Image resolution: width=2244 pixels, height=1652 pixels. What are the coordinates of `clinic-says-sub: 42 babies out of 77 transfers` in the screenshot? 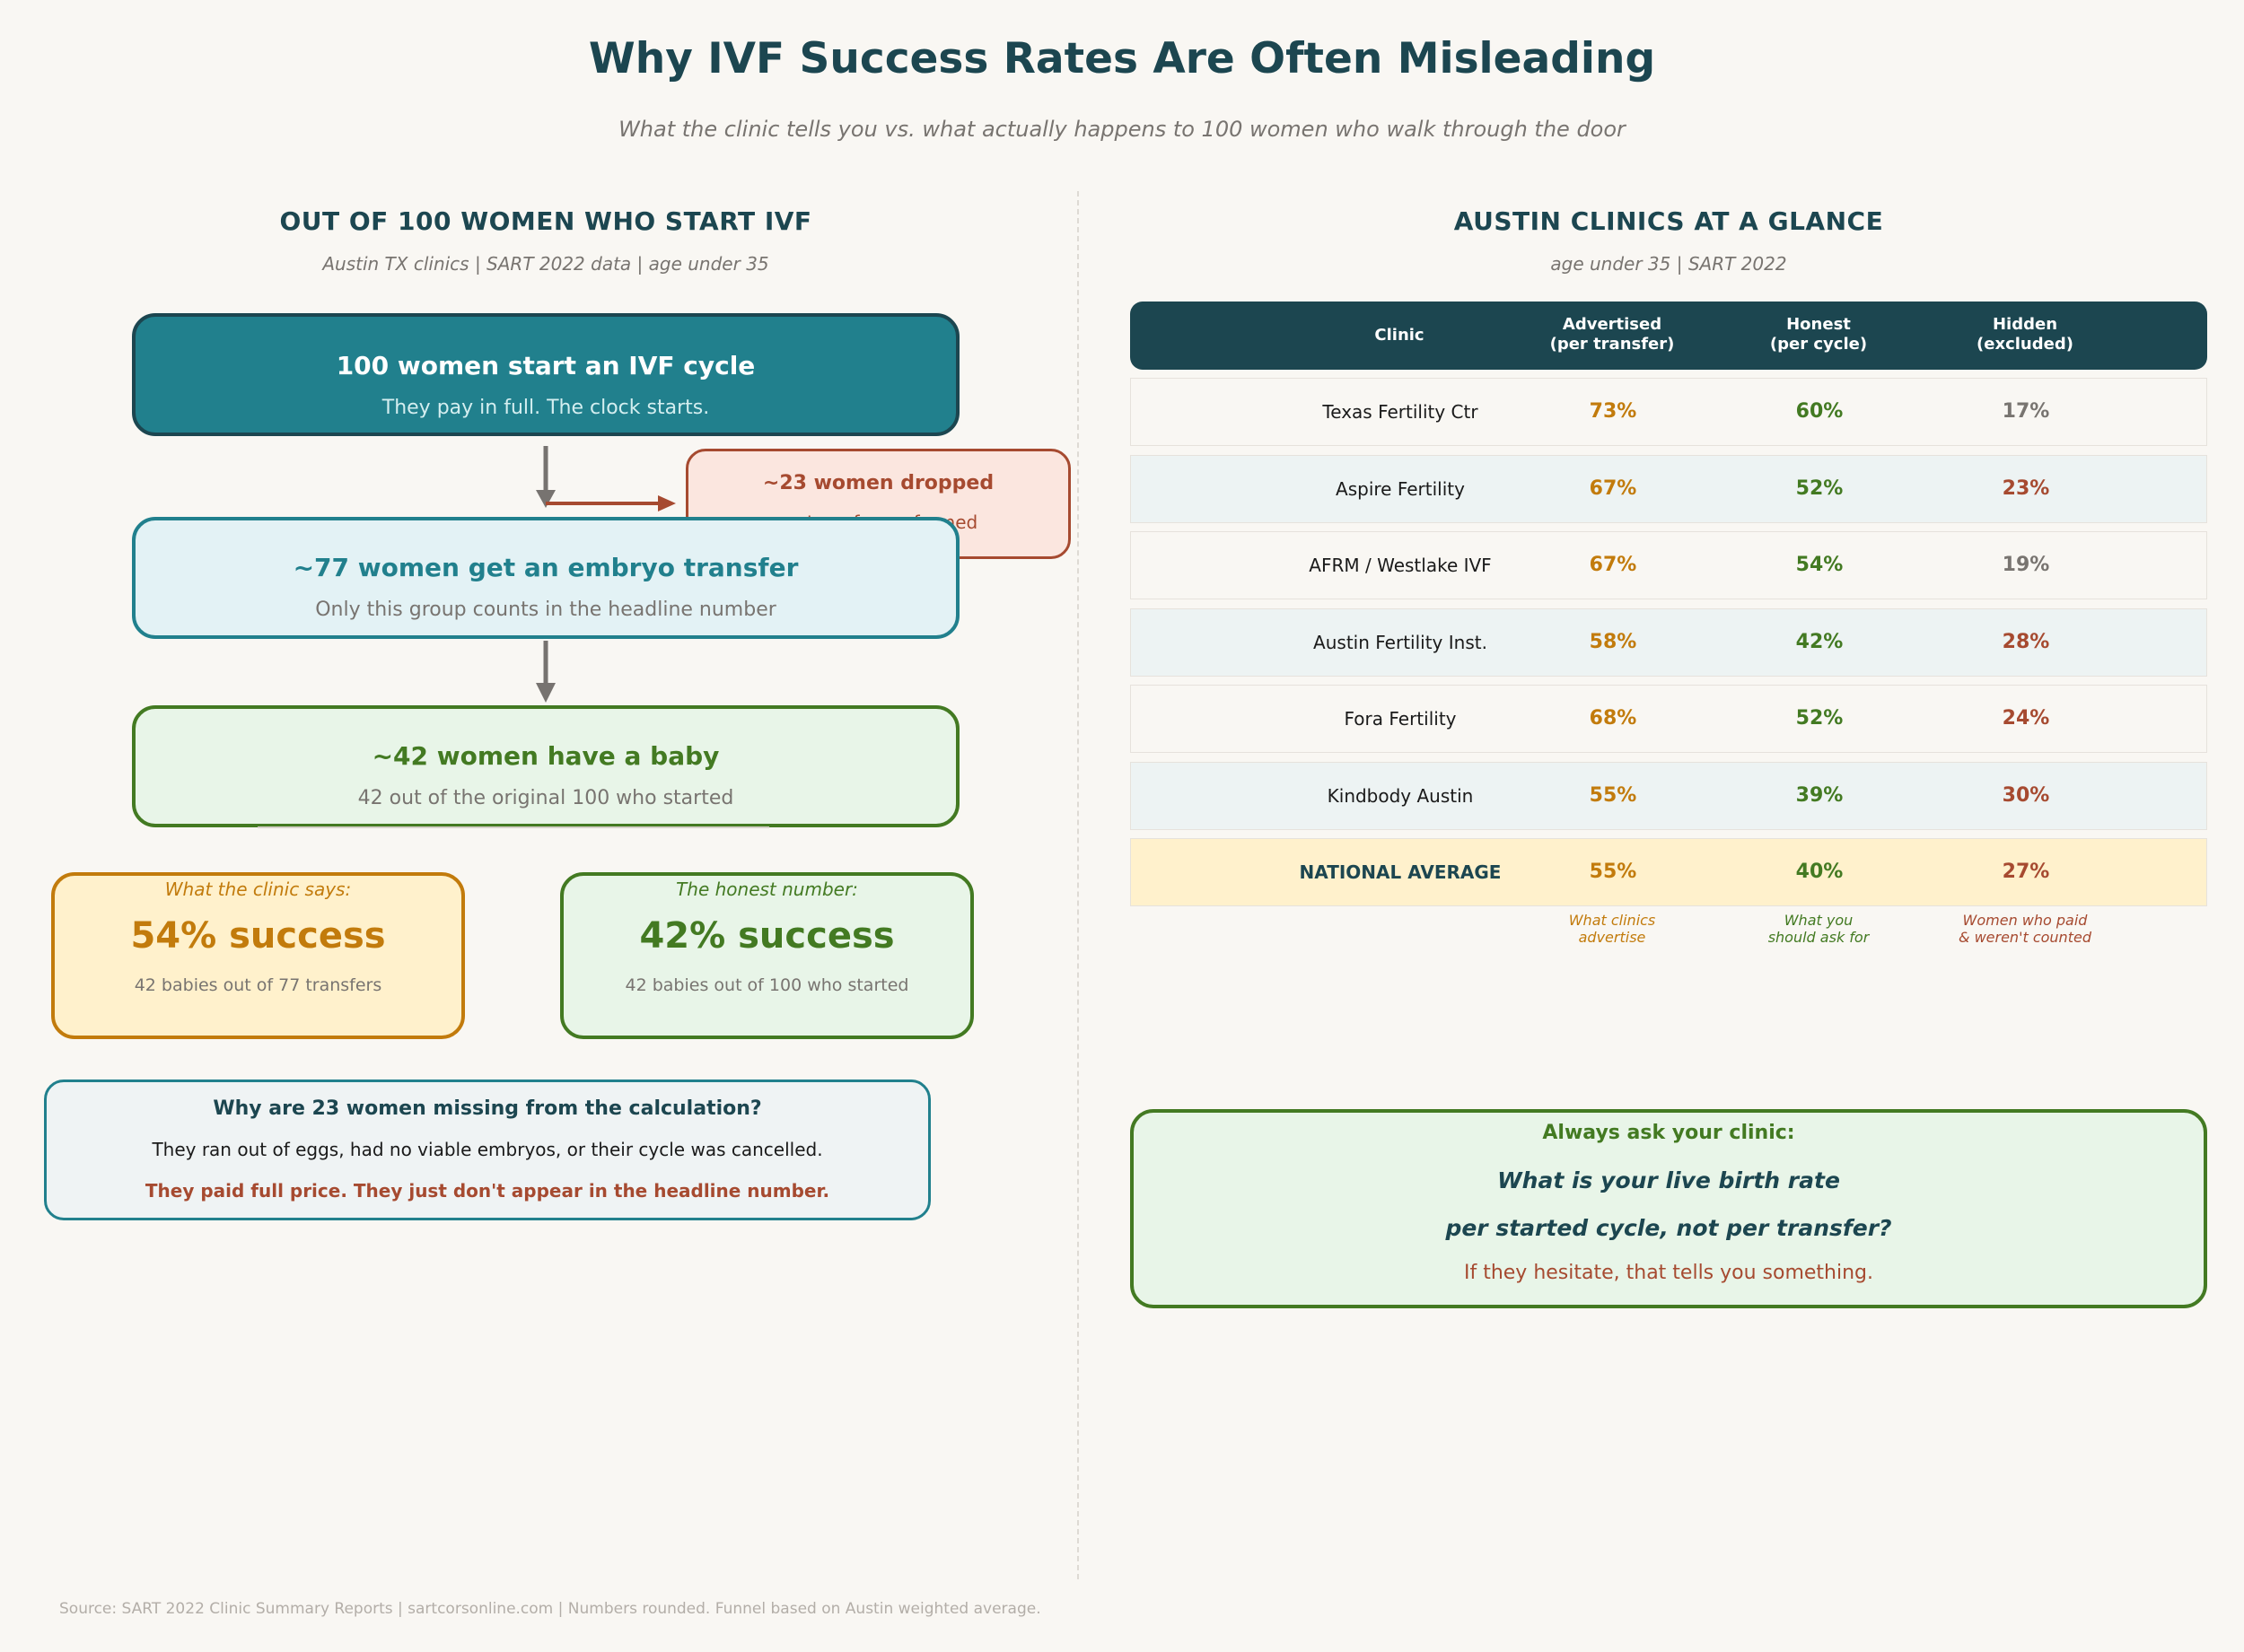 It's located at (258, 985).